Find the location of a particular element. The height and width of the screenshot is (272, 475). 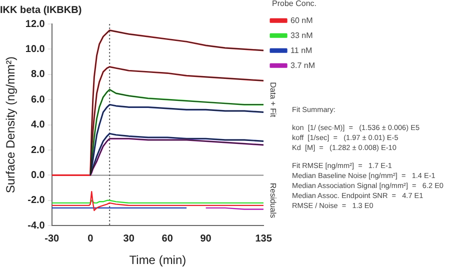

x-axis-title: Time (min) is located at coordinates (157, 260).